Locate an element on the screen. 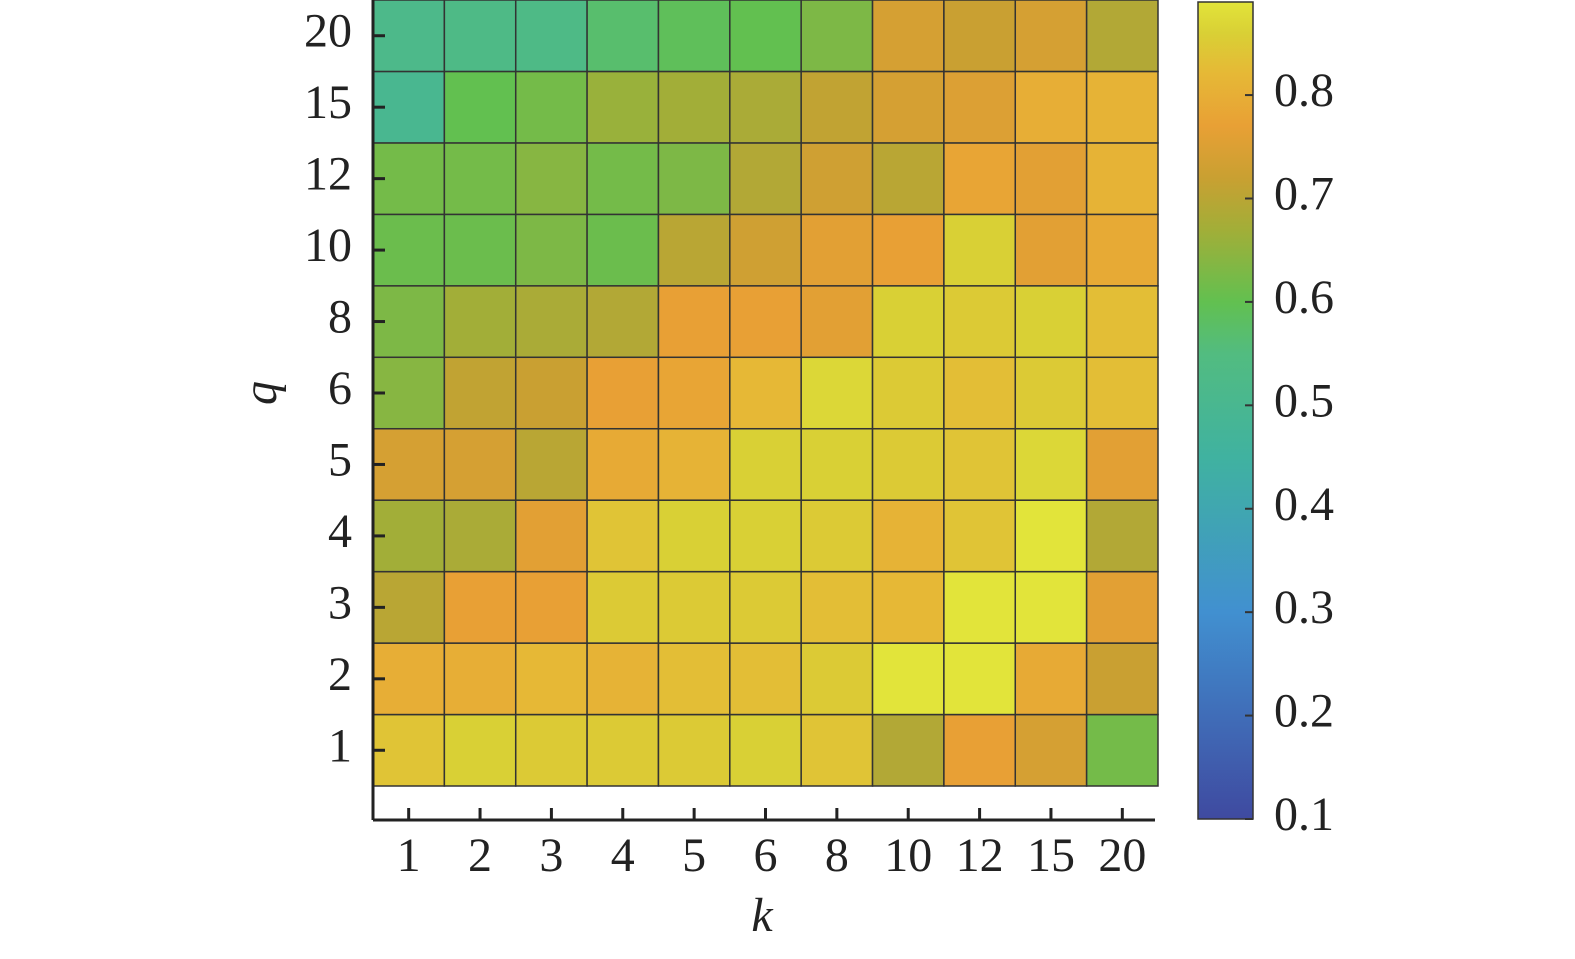  colorbar-tick-label: 0.7 is located at coordinates (1304, 194).